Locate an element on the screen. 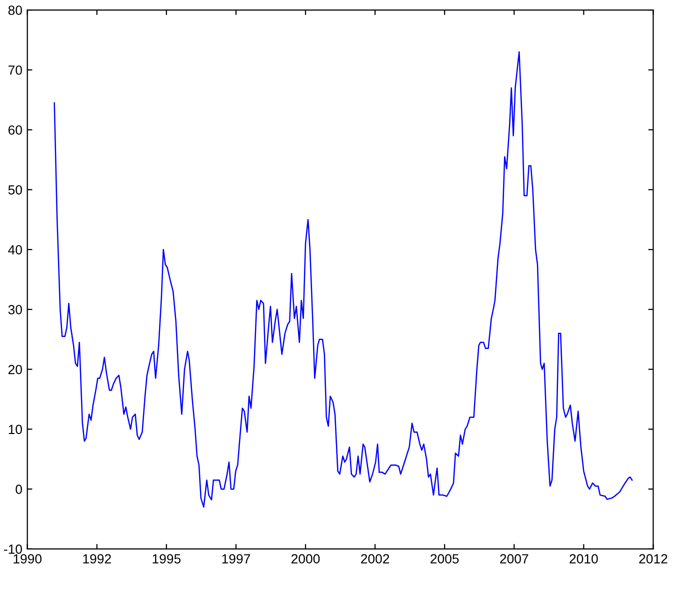  x-tick-label: 2000 is located at coordinates (306, 559).